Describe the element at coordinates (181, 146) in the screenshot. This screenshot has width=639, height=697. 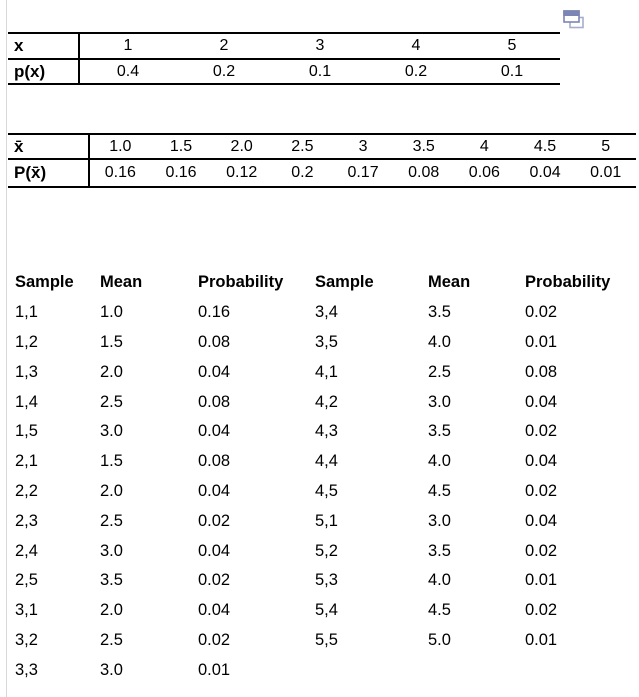
I see `xbar-value-cell: 1.5` at that location.